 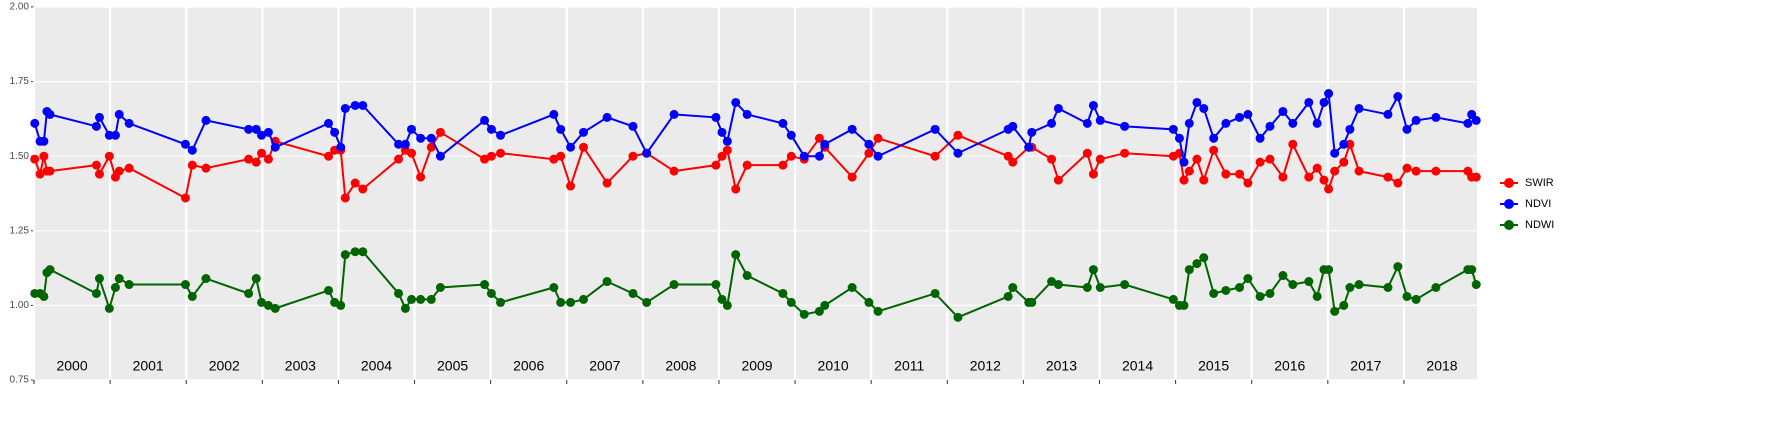 What do you see at coordinates (1509, 183) in the screenshot?
I see `legend-key` at bounding box center [1509, 183].